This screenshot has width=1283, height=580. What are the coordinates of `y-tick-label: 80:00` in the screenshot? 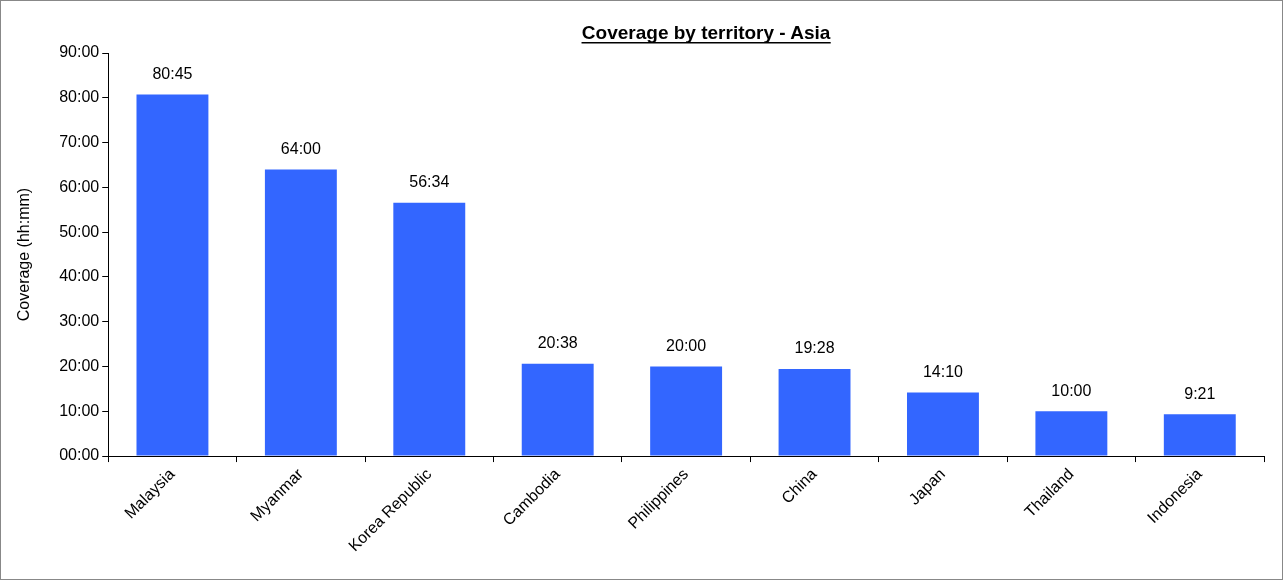 It's located at (79, 97).